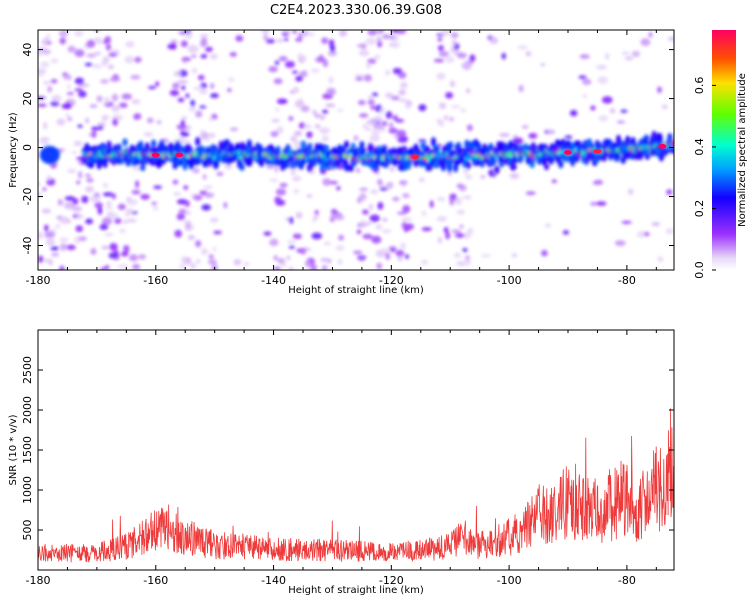 The image size is (750, 600). Describe the element at coordinates (27, 410) in the screenshot. I see `snr-y-tick-label: 2000` at that location.